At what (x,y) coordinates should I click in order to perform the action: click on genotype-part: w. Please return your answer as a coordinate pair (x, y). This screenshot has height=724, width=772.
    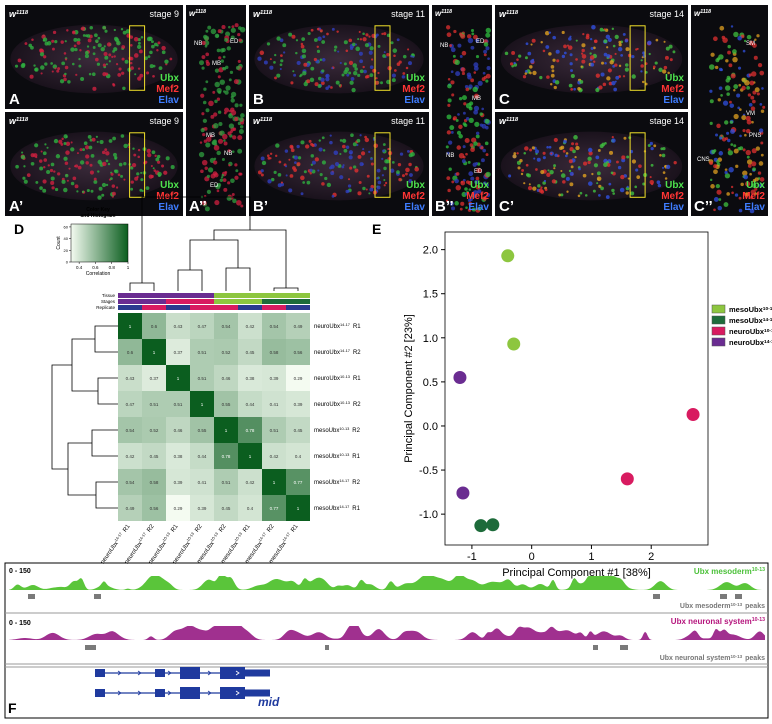
    Looking at the image, I should click on (257, 121).